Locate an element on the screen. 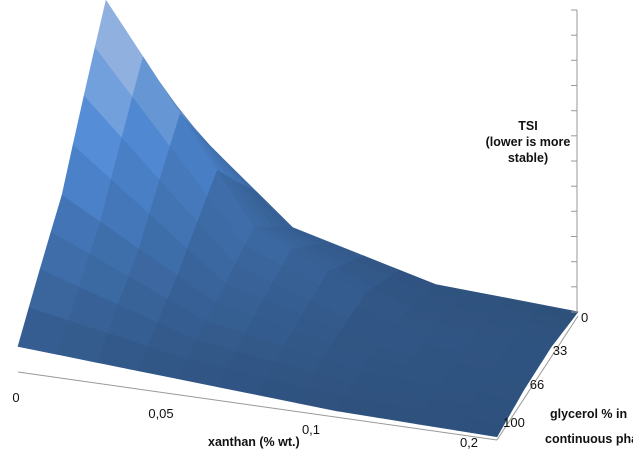 This screenshot has width=633, height=452. z-axis-title-line-2: (lower is more is located at coordinates (528, 142).